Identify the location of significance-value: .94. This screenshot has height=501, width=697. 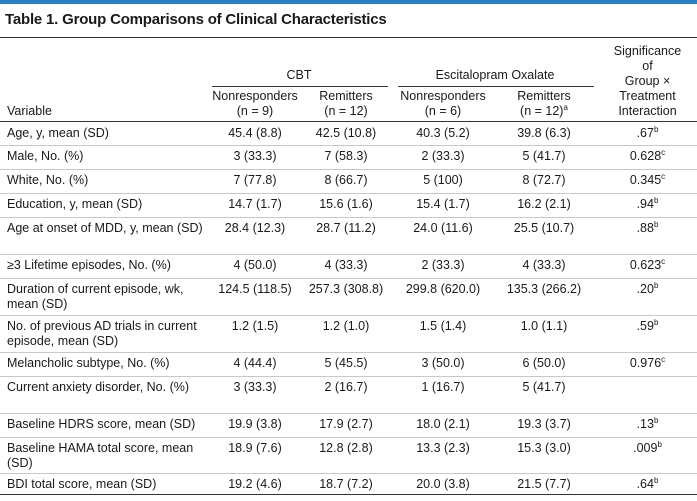
(645, 204).